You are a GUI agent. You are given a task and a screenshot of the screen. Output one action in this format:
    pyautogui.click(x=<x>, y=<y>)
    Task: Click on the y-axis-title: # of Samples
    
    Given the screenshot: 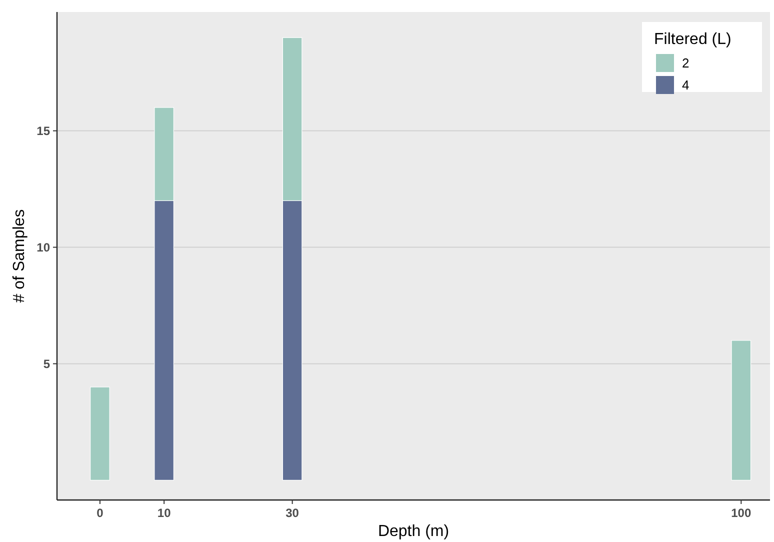 What is the action you would take?
    pyautogui.click(x=19, y=256)
    